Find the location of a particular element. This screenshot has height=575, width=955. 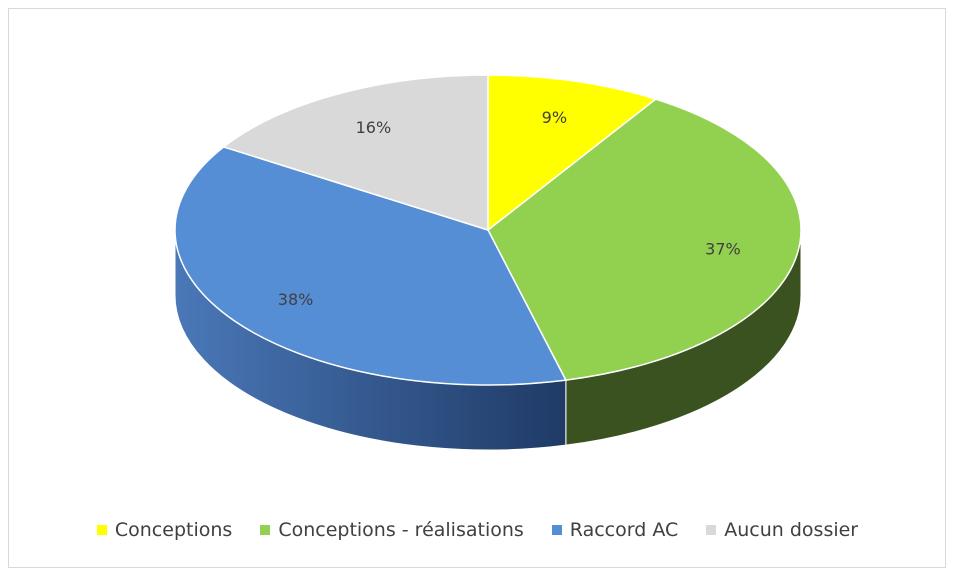

data-label-conceptions: 9% is located at coordinates (554, 117).